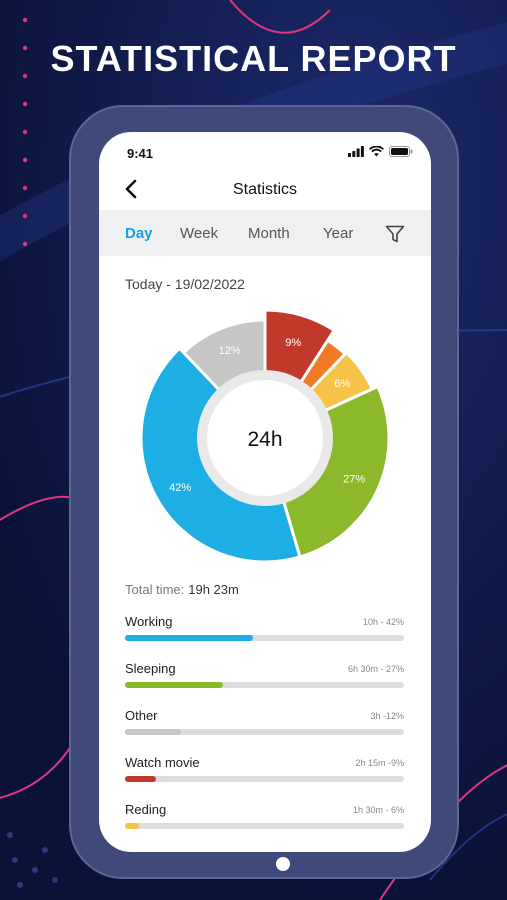 The image size is (507, 900). Describe the element at coordinates (264, 817) in the screenshot. I see `activity-row: Reding 1h 30m - 6%` at that location.